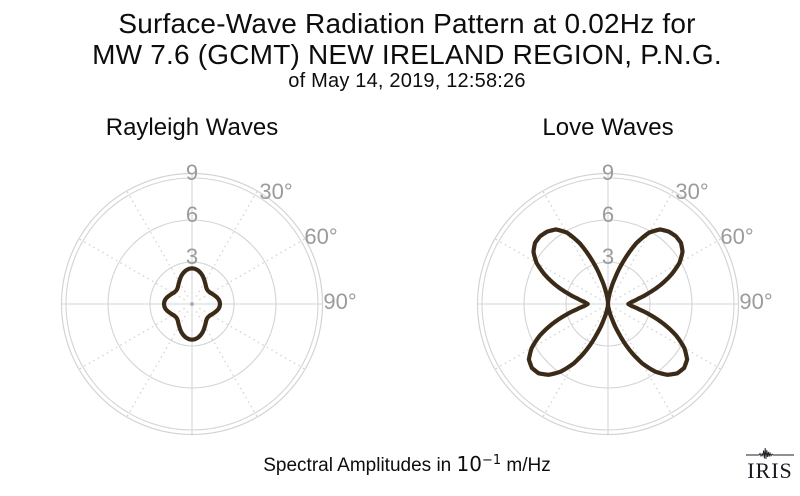 This screenshot has width=800, height=496. I want to click on figure-title-line2: MW 7.6 (GCMT) NEW IRELAND REGION, P.N.G., so click(407, 54).